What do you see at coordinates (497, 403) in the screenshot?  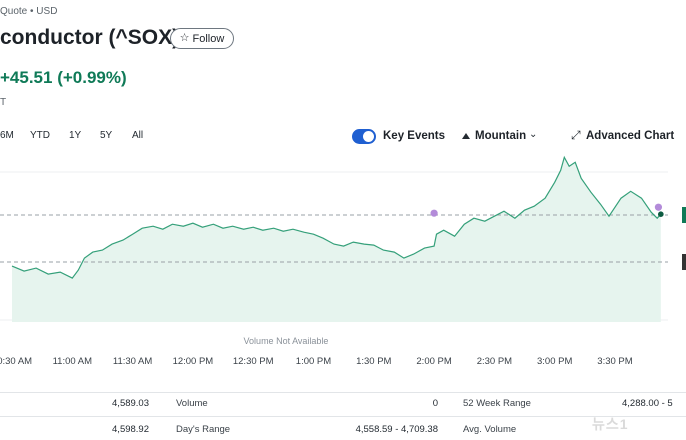 I see `stat-label-52-week-range: 52 Week Range` at bounding box center [497, 403].